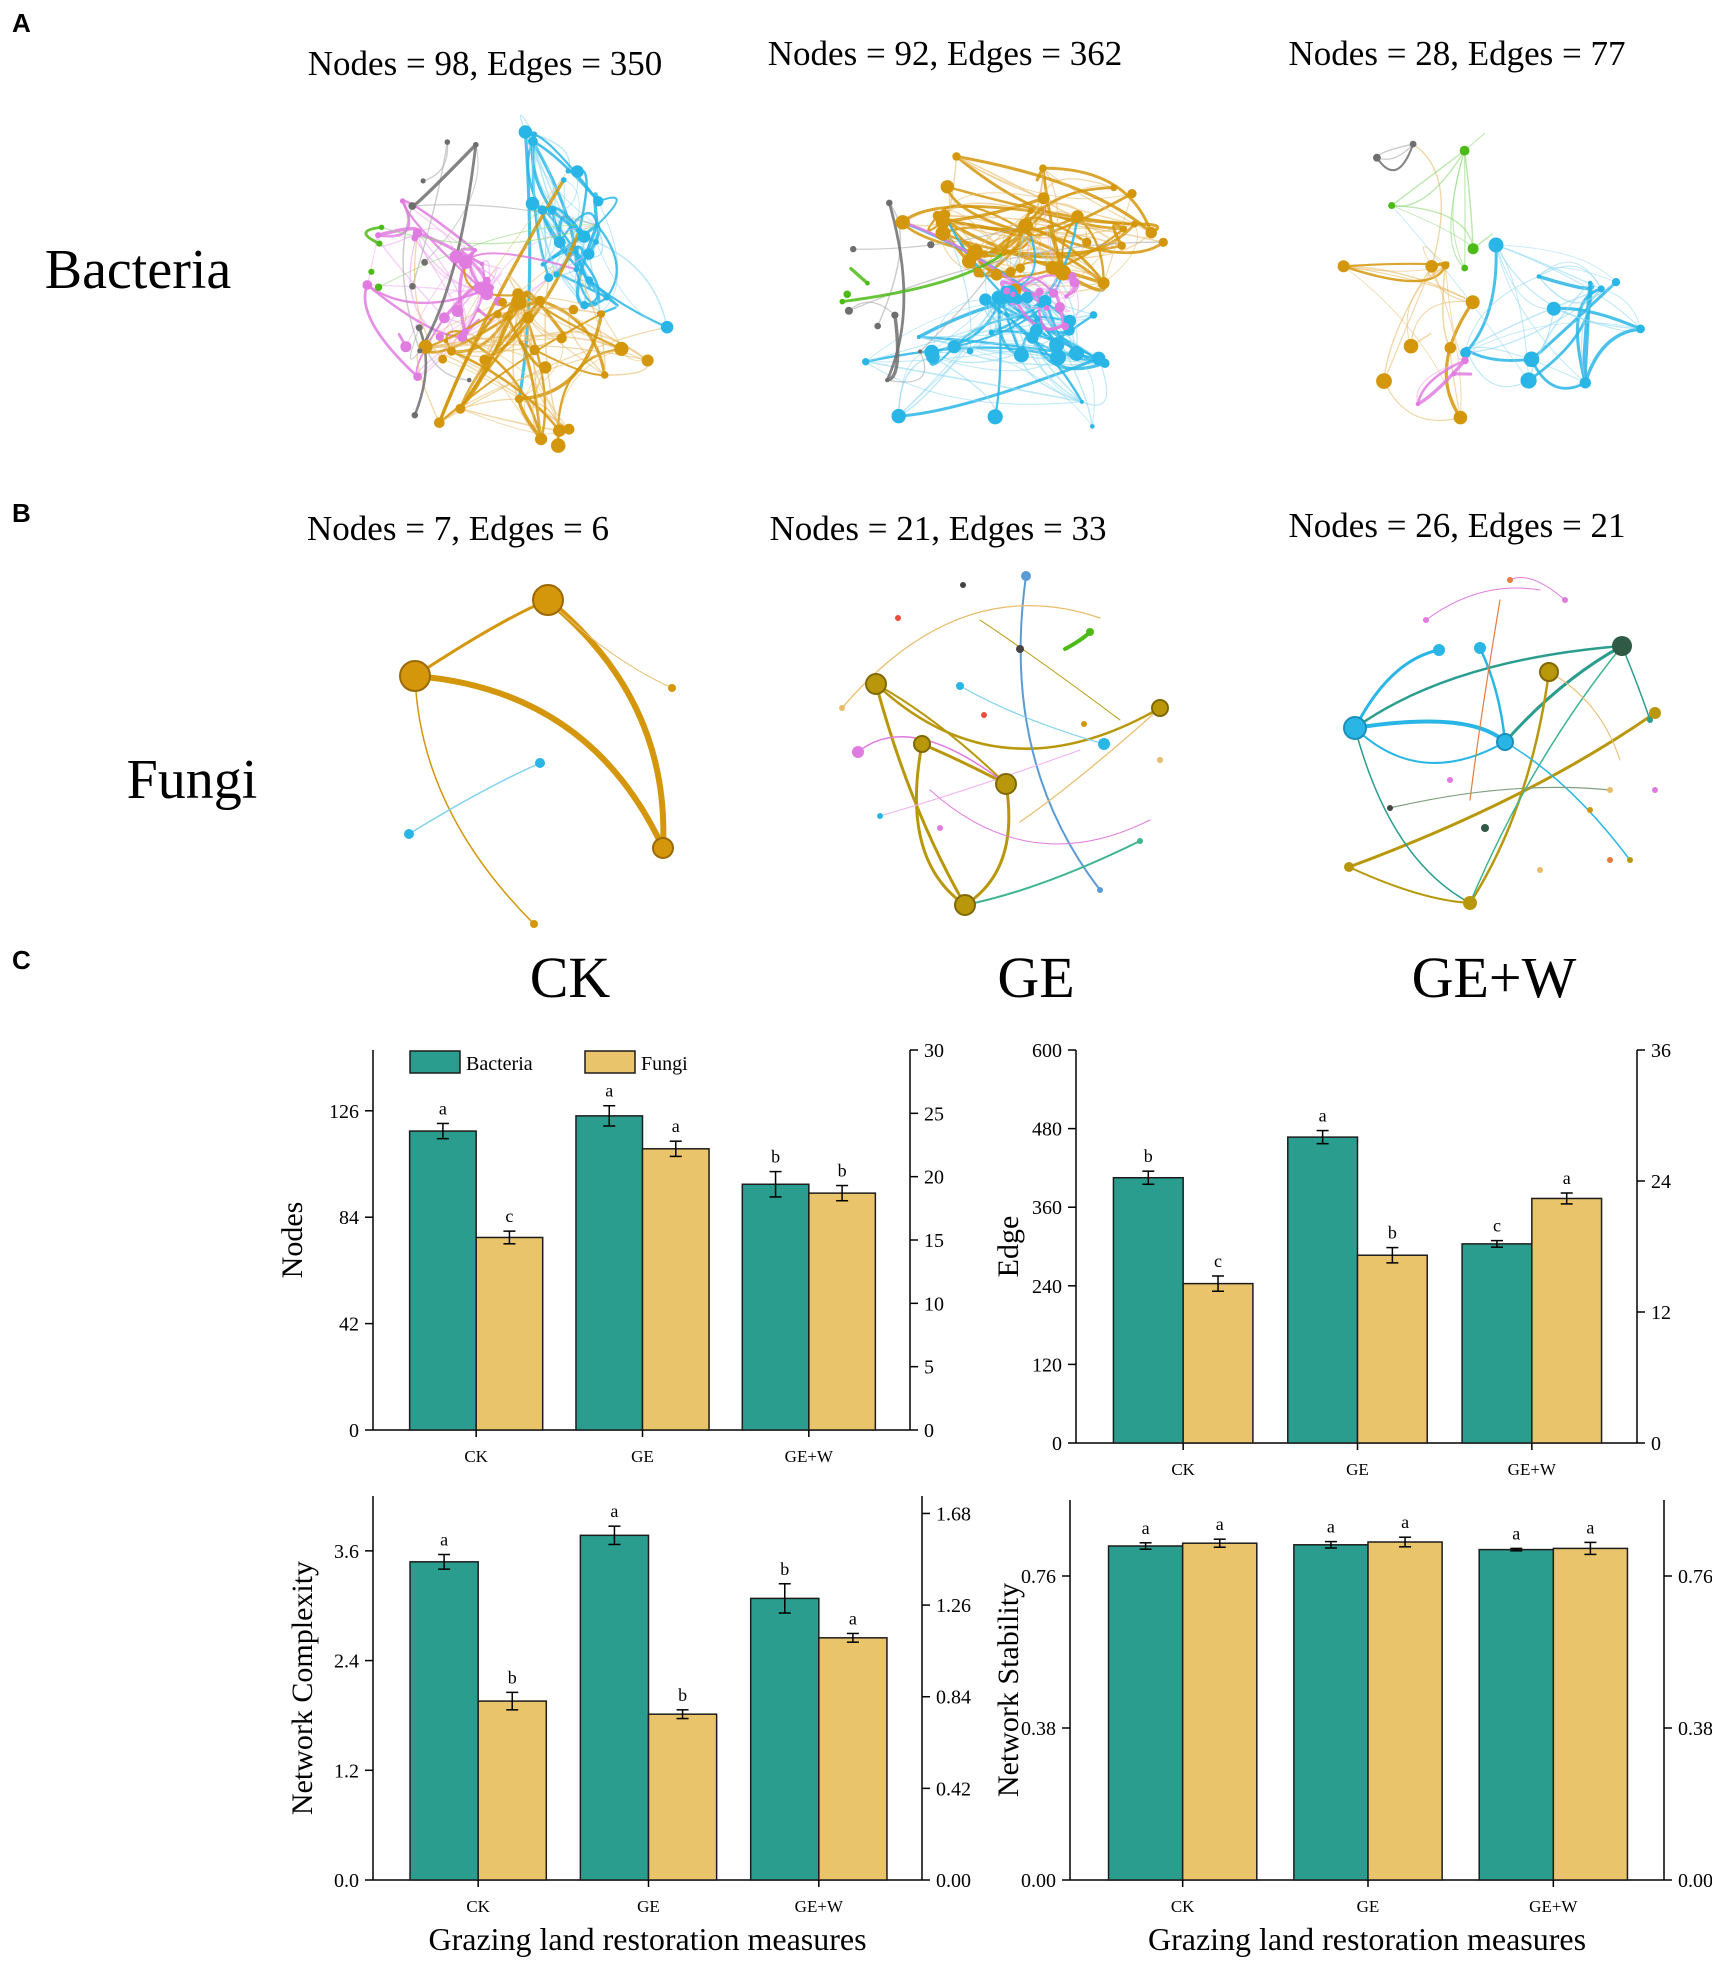 This screenshot has height=1964, width=1712. I want to click on y-tick-label-left: 480, so click(1047, 1130).